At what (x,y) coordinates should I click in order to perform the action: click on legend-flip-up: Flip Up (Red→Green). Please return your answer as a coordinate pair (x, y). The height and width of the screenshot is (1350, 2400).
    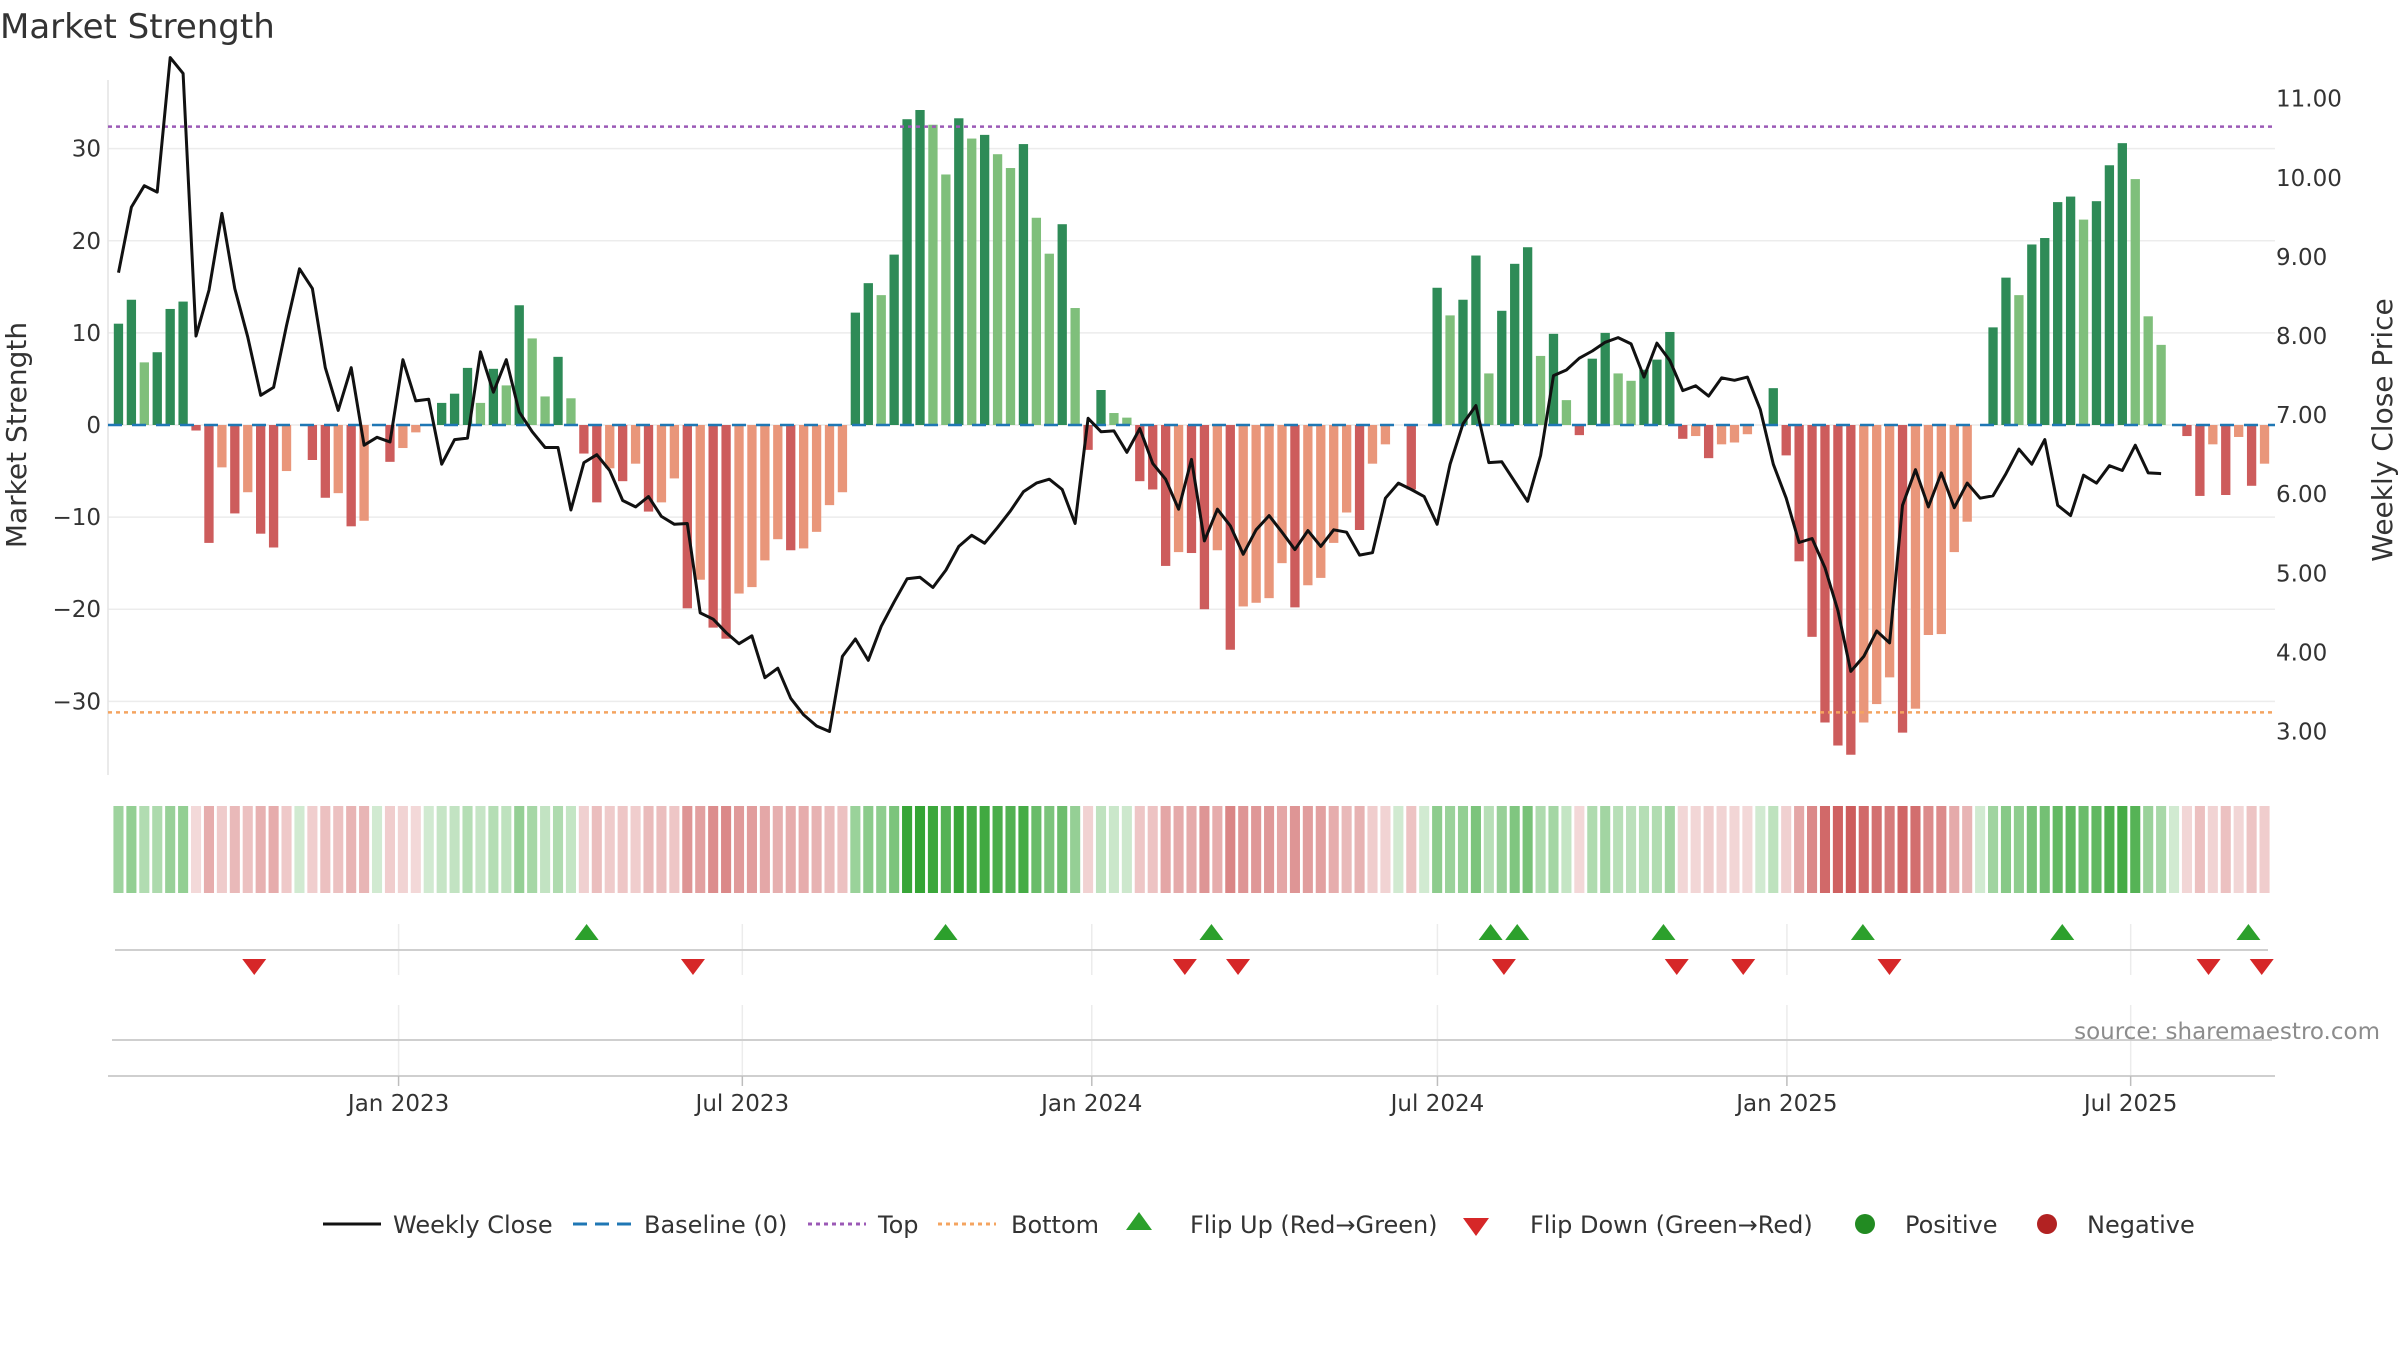
    Looking at the image, I should click on (1314, 1225).